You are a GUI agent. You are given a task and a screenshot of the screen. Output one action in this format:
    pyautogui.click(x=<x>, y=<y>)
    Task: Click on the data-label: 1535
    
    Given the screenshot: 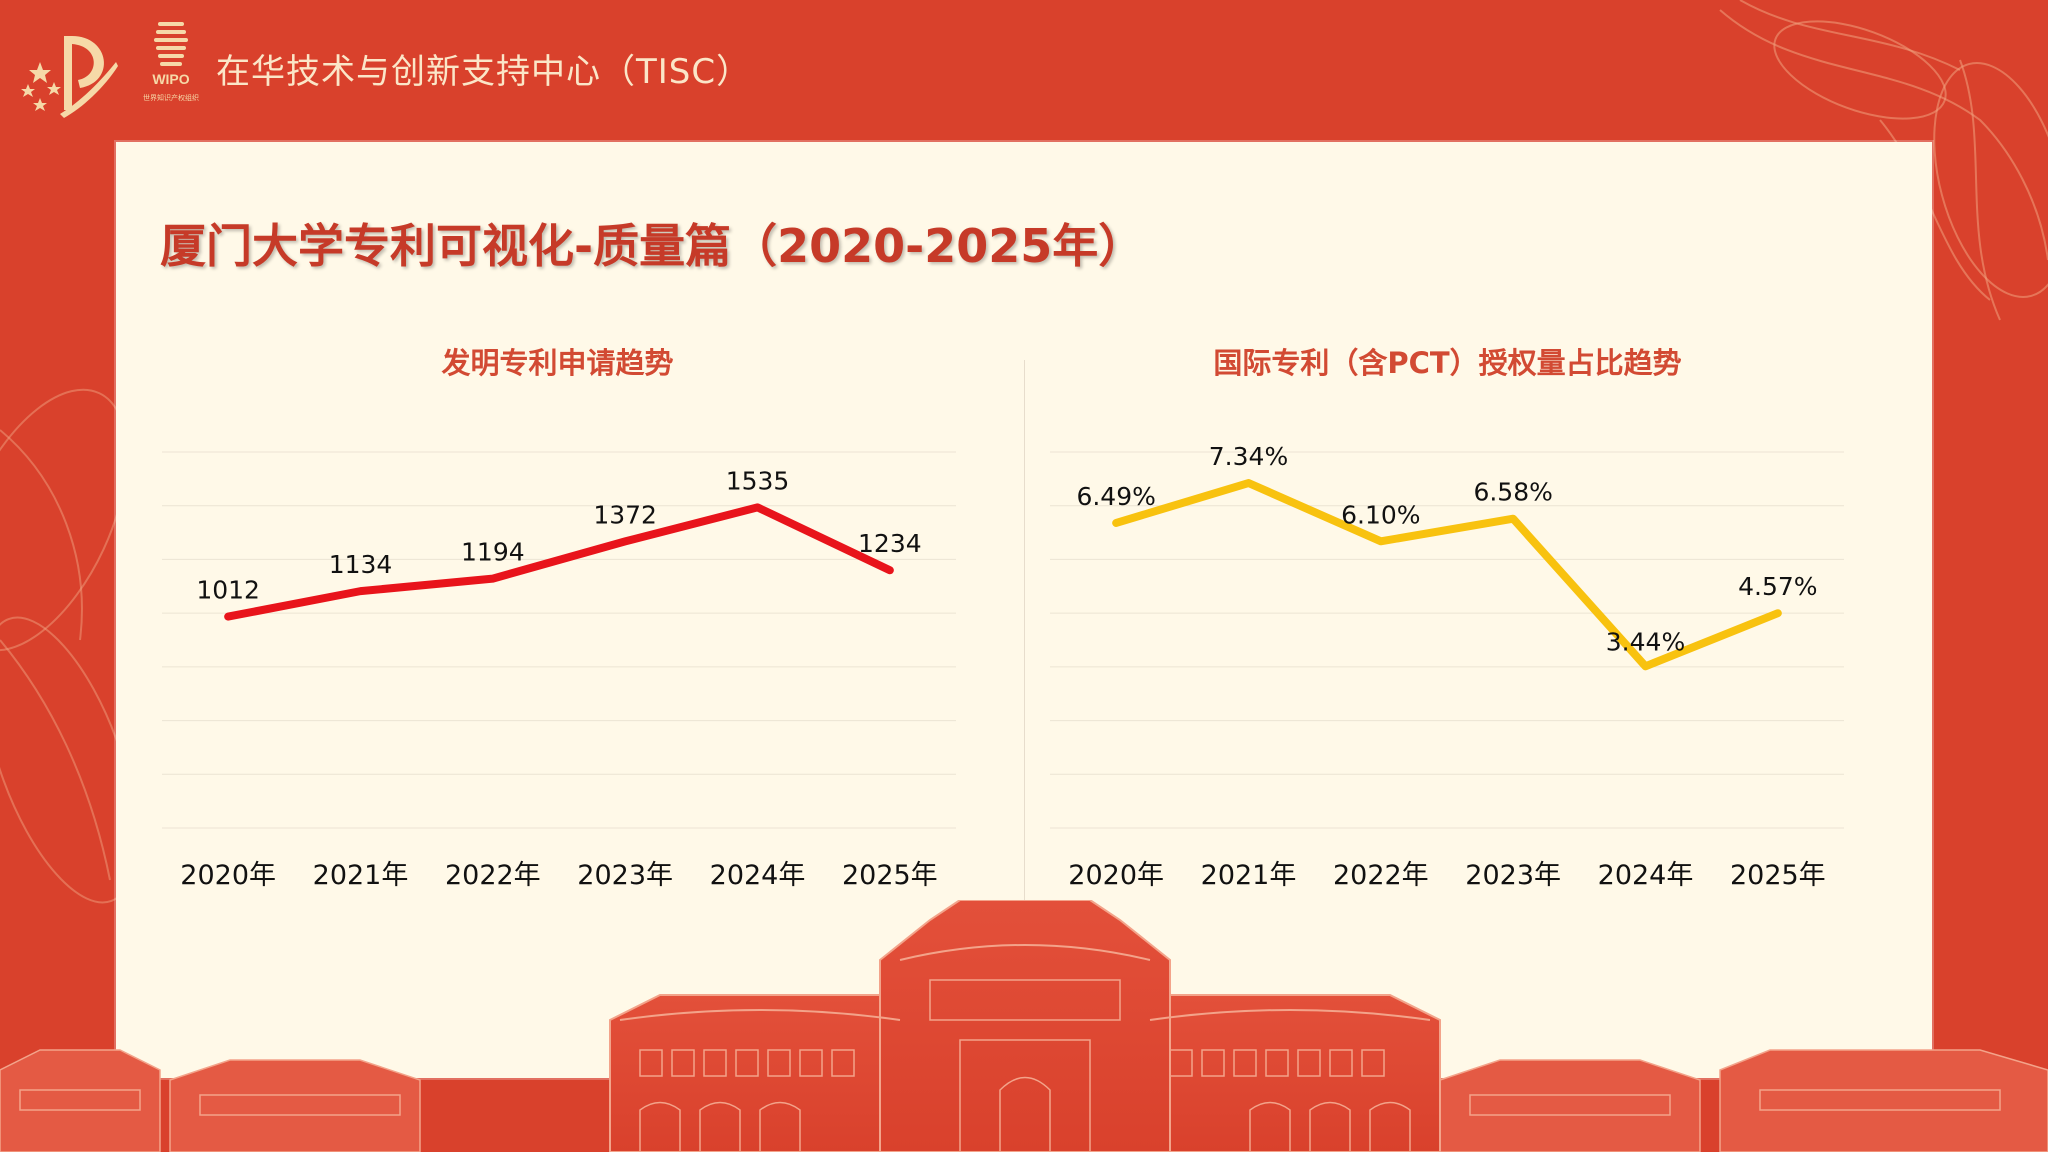 What is the action you would take?
    pyautogui.click(x=758, y=480)
    